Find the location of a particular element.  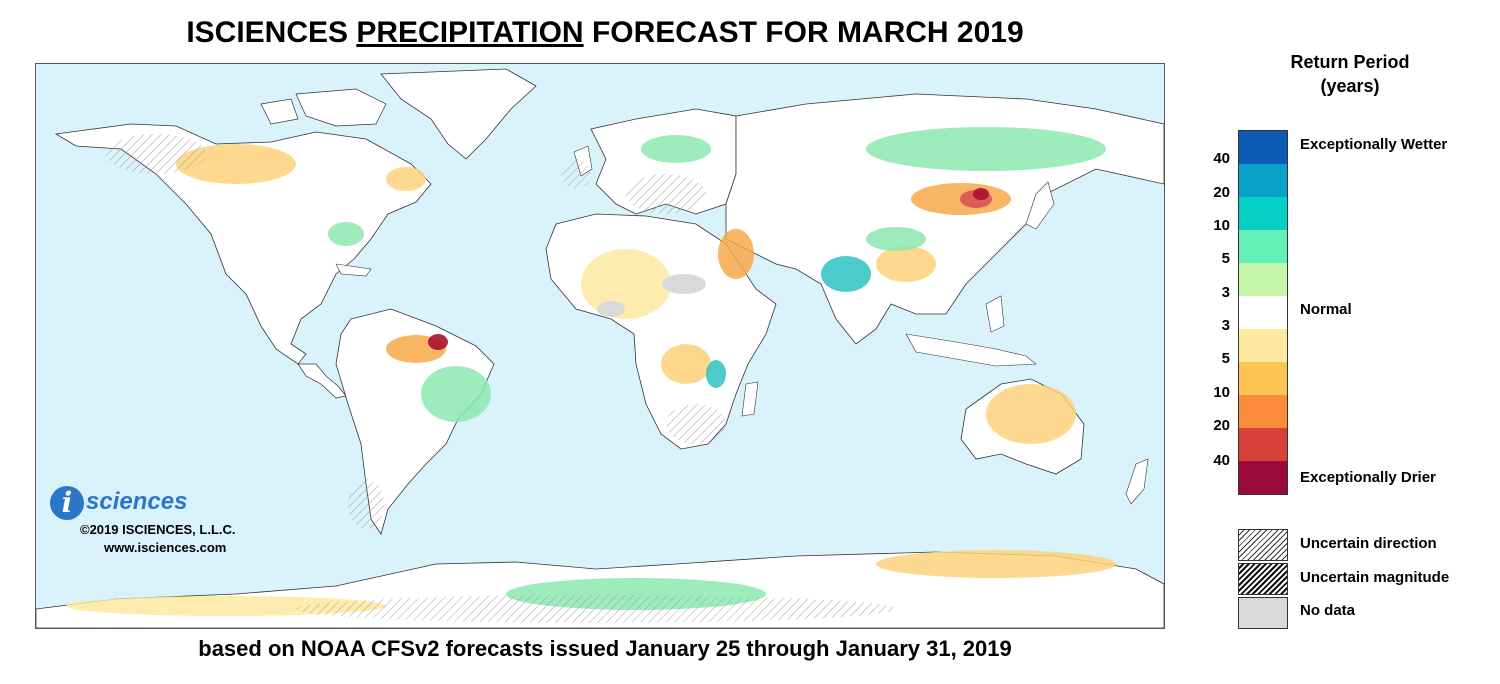

website-text: www.isciences.com is located at coordinates (165, 547).